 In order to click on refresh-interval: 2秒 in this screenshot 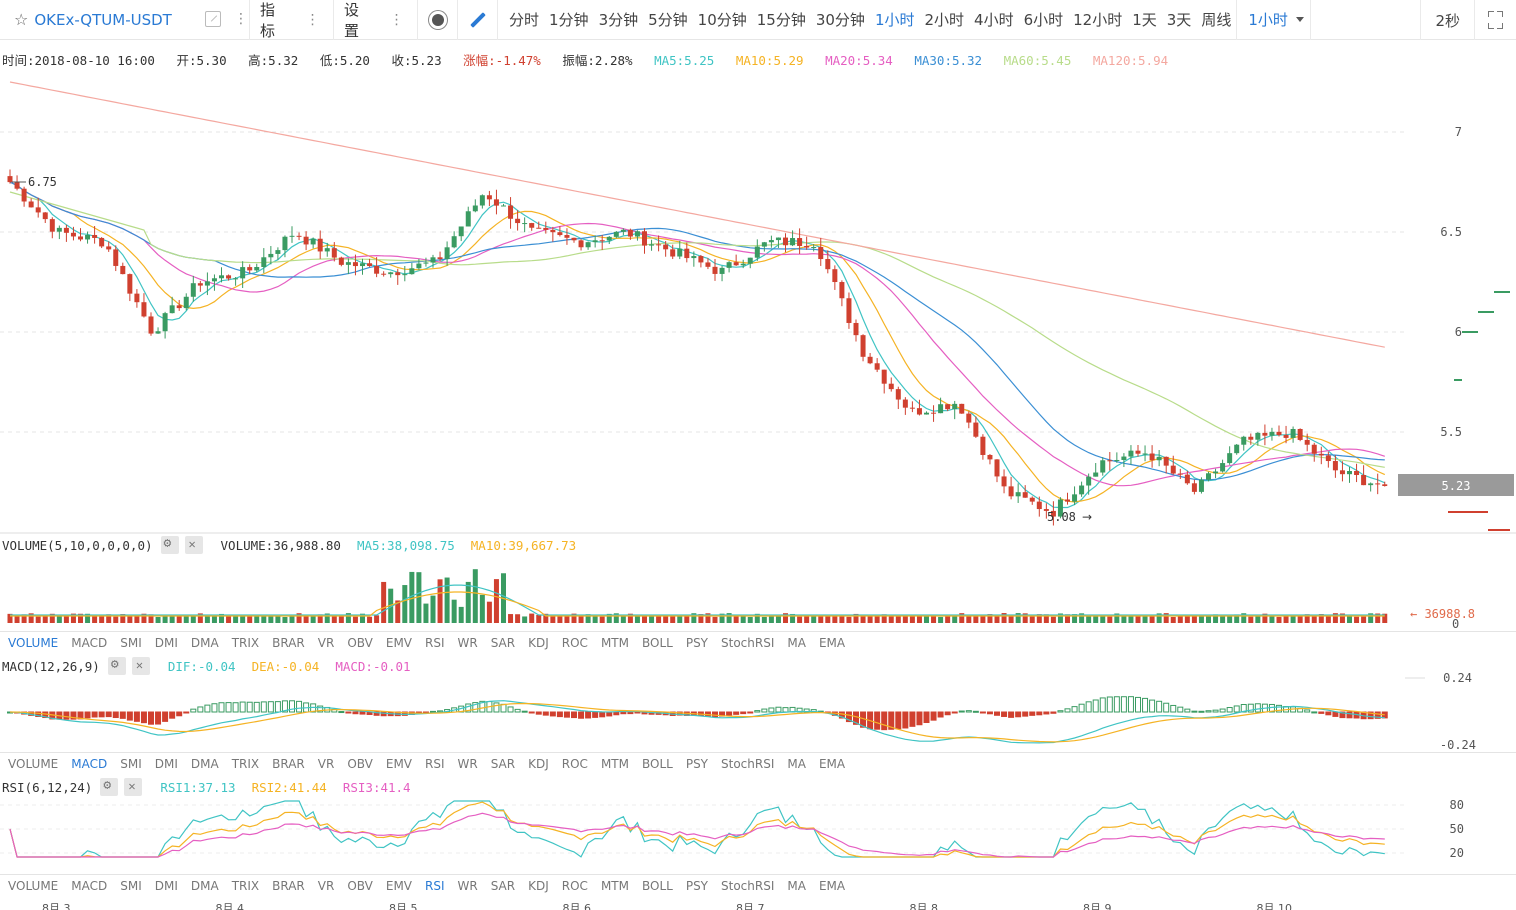, I will do `click(1447, 20)`.